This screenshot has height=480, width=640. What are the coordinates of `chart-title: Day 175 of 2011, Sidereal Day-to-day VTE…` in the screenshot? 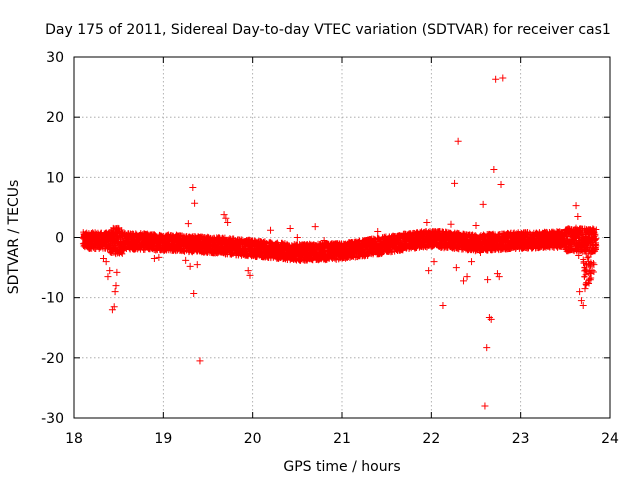 It's located at (328, 30).